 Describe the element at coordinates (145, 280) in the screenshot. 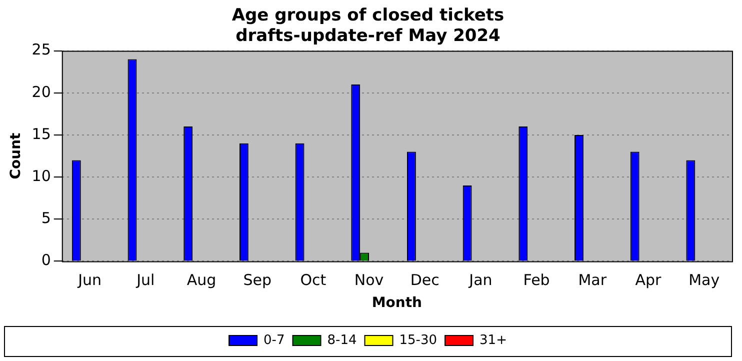

I see `x-tick-label: Jul` at that location.